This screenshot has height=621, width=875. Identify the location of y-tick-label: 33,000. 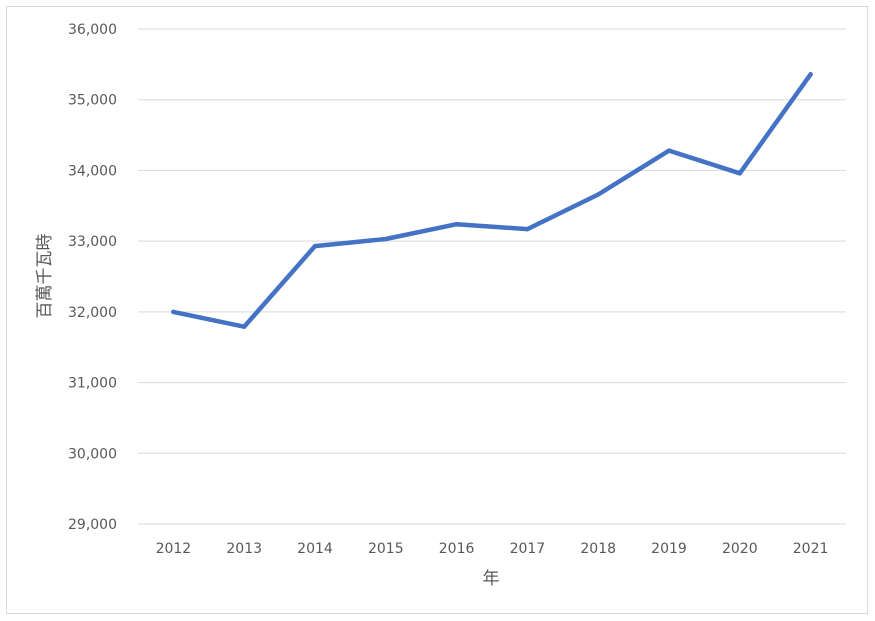
(92, 242).